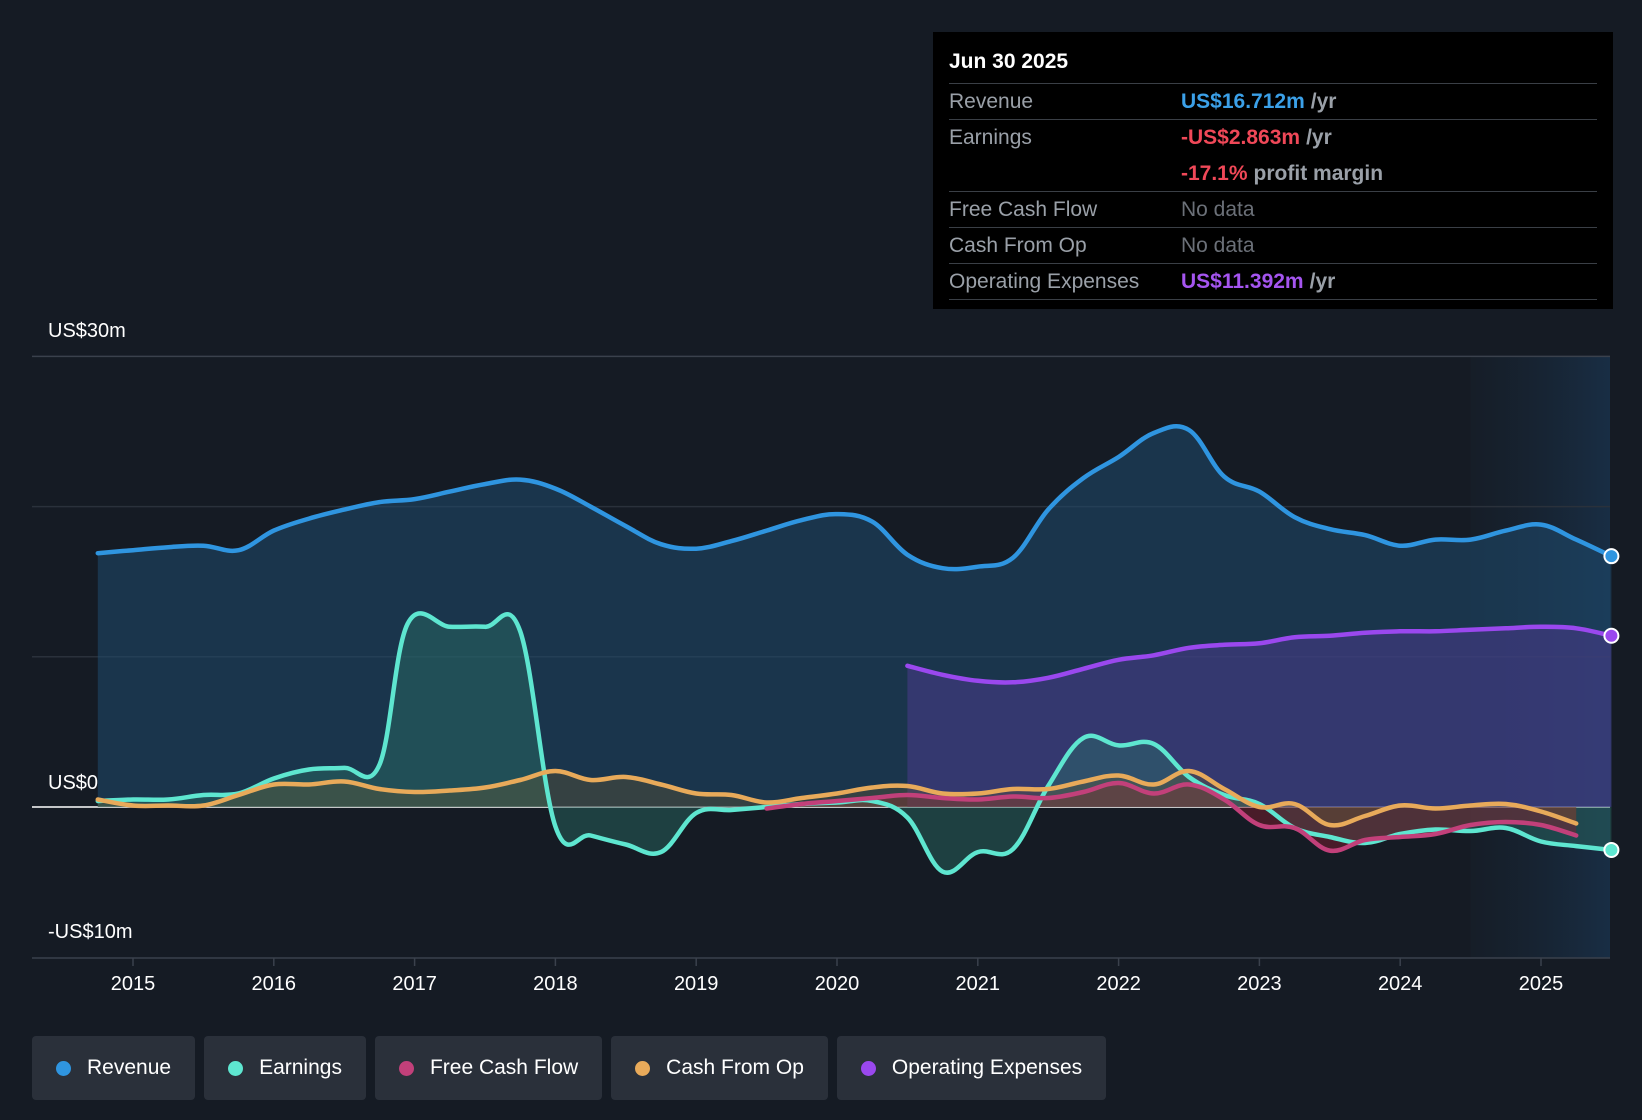  Describe the element at coordinates (696, 984) in the screenshot. I see `x-tick-label: 2019` at that location.